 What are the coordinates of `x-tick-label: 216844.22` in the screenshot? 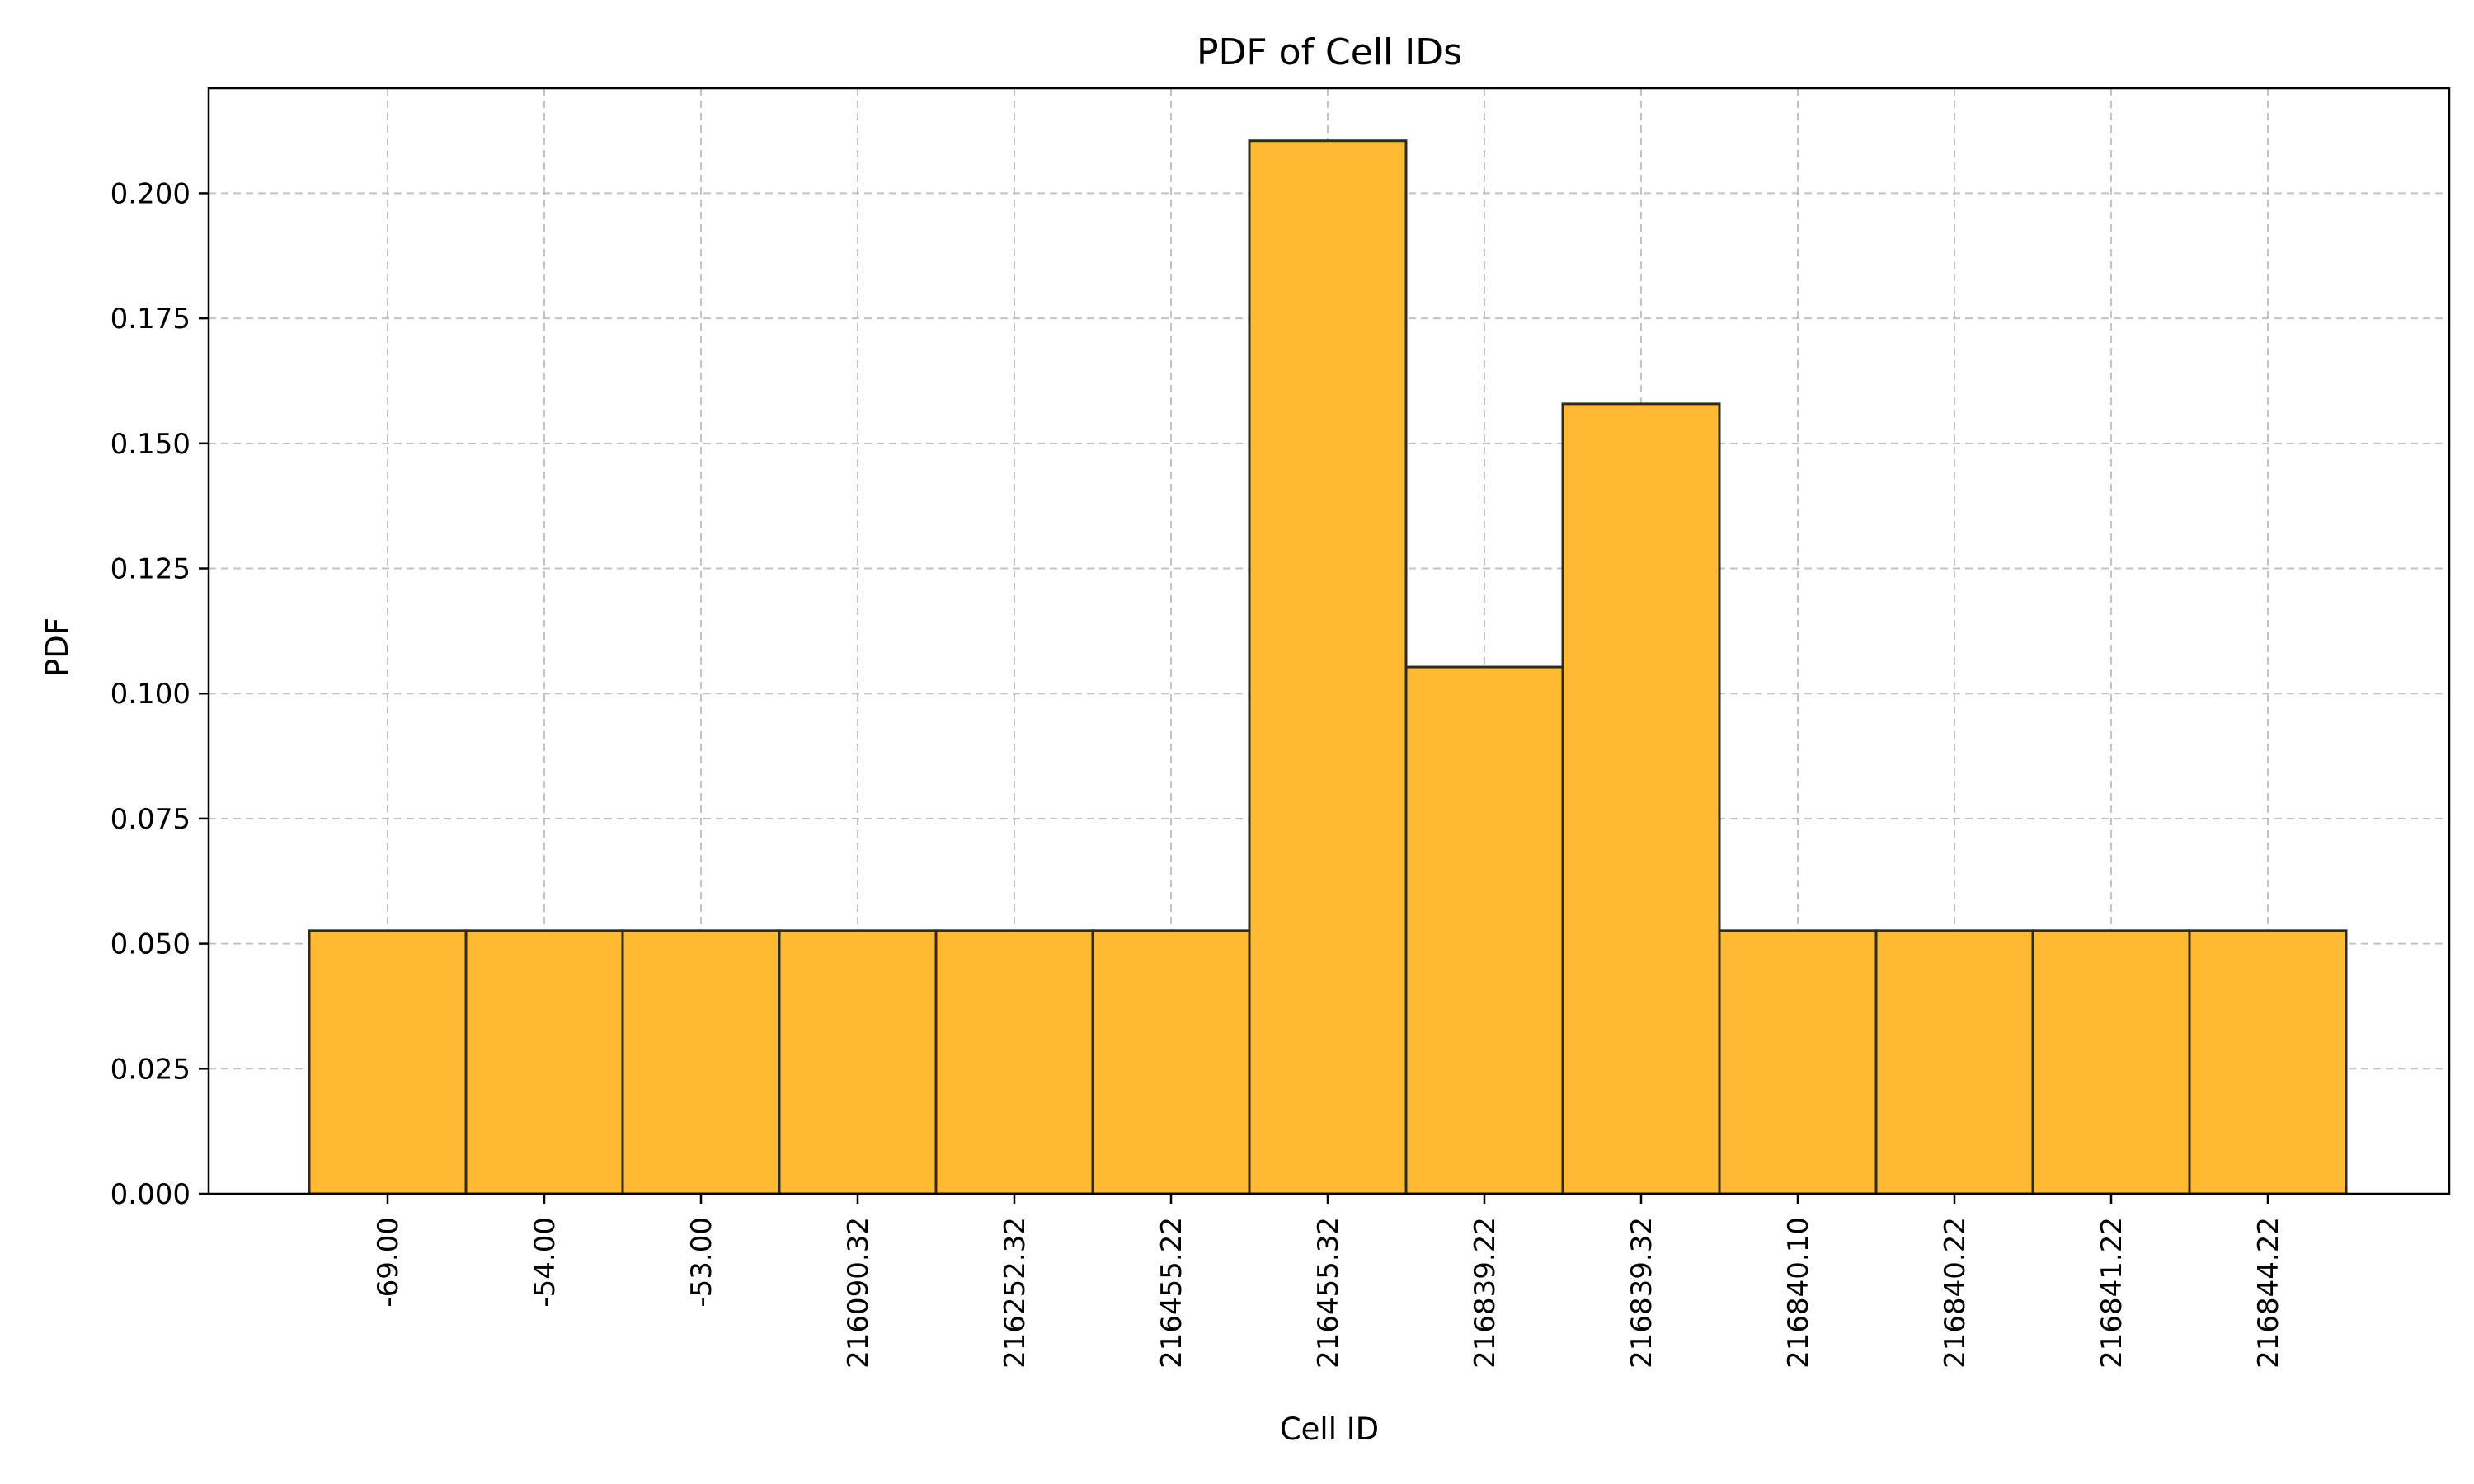 It's located at (2268, 1293).